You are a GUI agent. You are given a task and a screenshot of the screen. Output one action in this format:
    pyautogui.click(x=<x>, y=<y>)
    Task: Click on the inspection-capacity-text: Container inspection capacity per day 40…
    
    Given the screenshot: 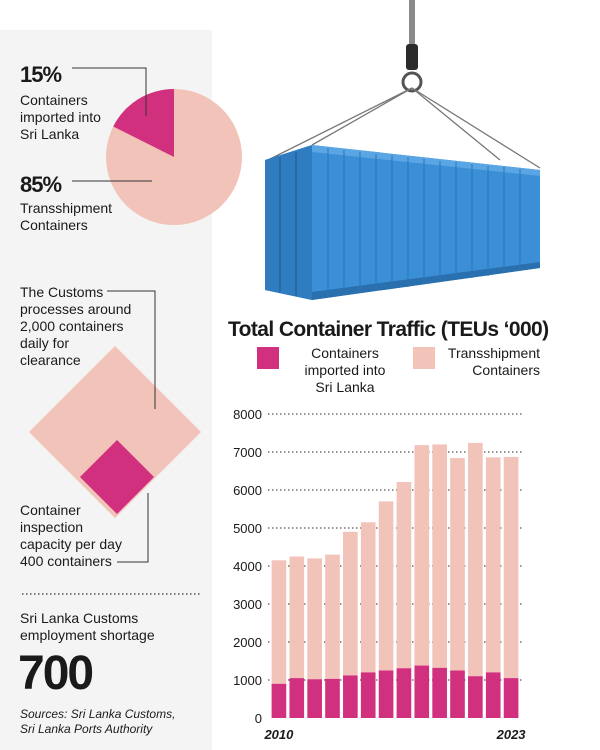 What is the action you would take?
    pyautogui.click(x=71, y=536)
    